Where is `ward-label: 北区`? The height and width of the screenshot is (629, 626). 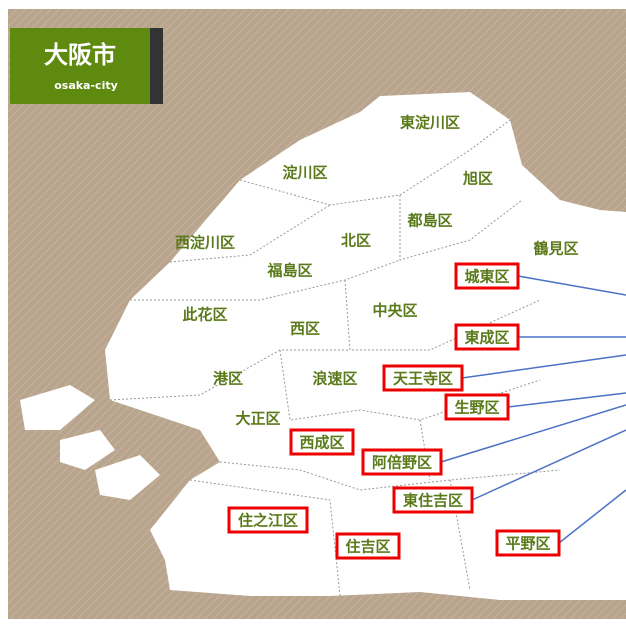
ward-label: 北区 is located at coordinates (356, 241).